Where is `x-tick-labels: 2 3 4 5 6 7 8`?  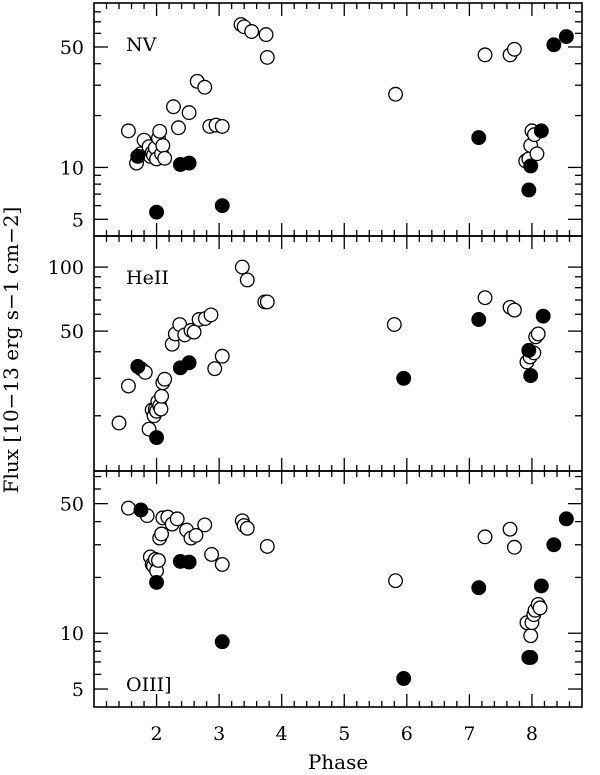
x-tick-labels: 2 3 4 5 6 7 8 is located at coordinates (344, 734).